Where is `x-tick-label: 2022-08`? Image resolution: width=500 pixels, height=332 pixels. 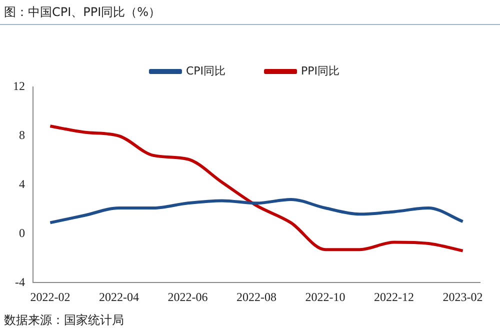 x-tick-label: 2022-08 is located at coordinates (256, 297).